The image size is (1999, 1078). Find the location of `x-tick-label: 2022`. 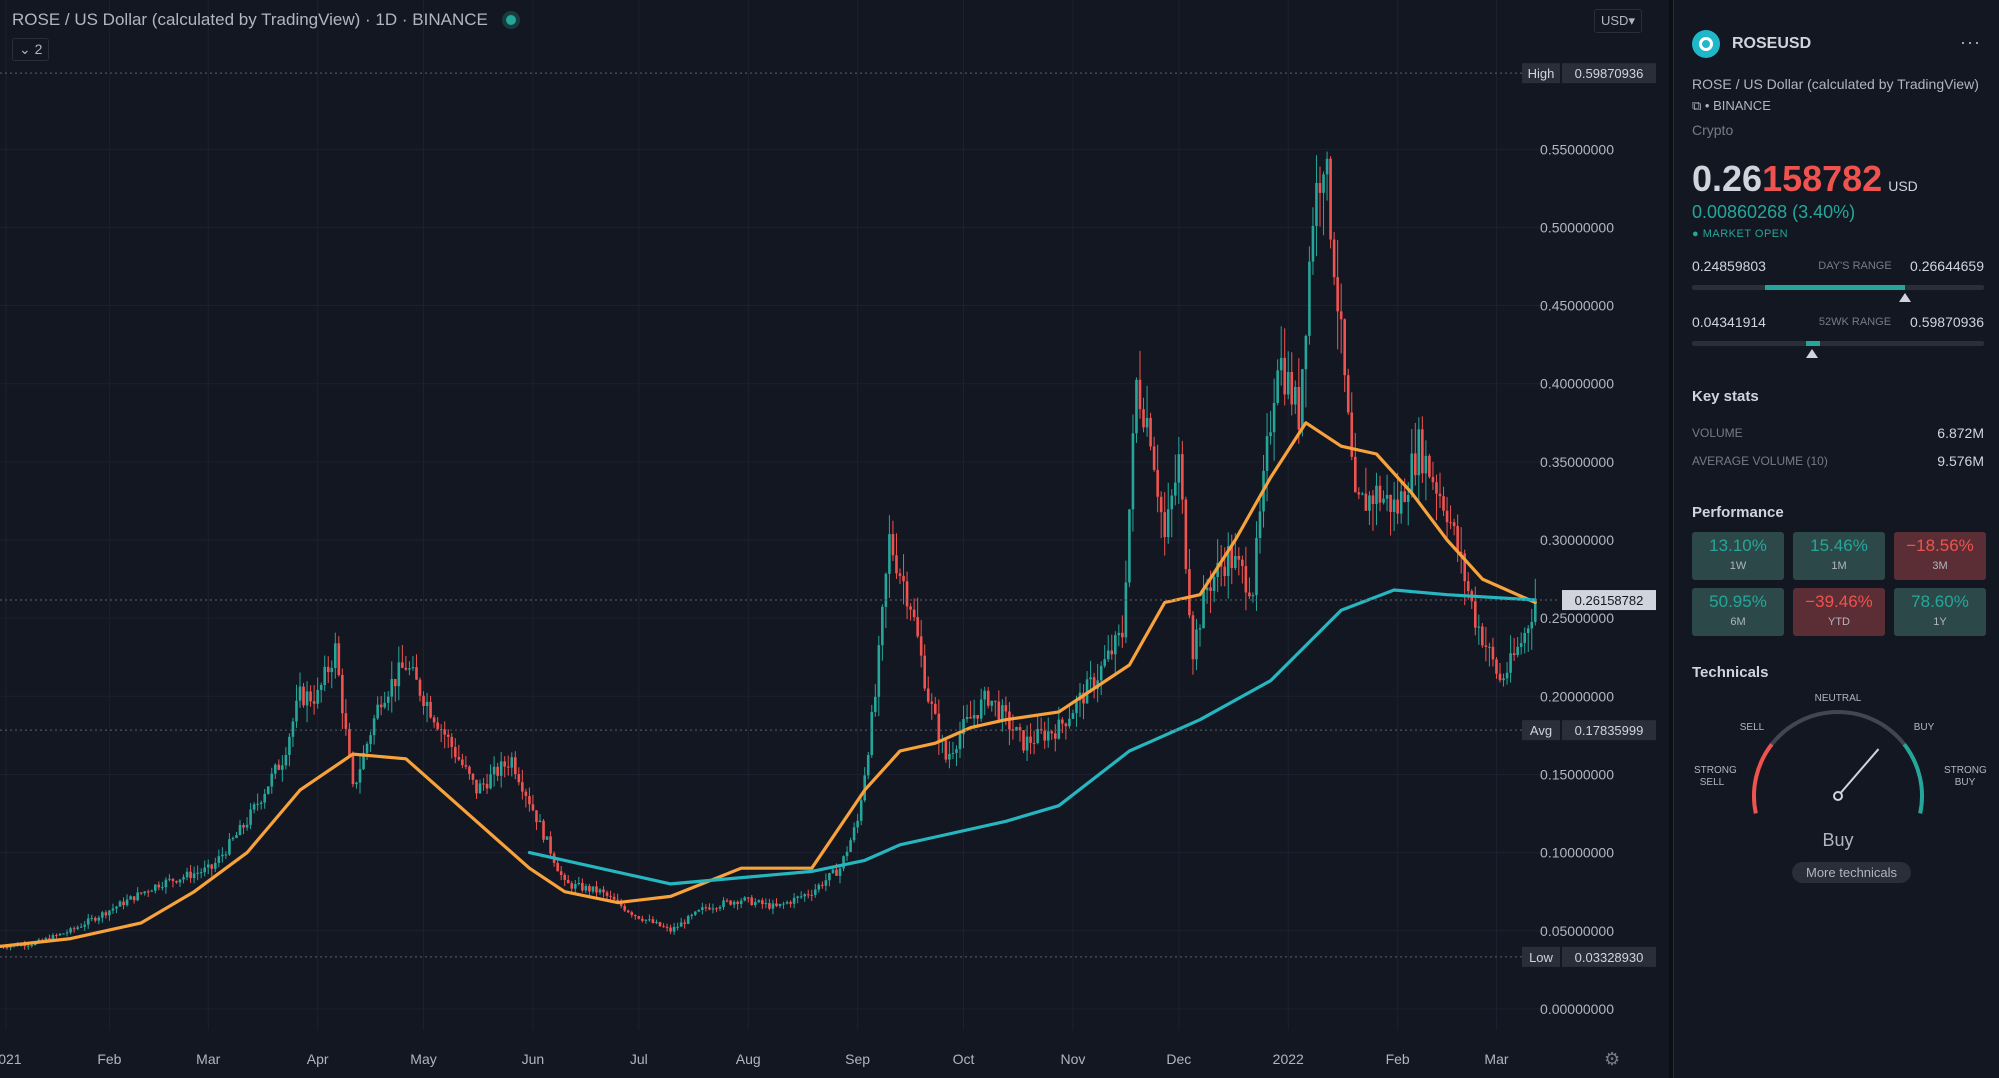

x-tick-label: 2022 is located at coordinates (1288, 1059).